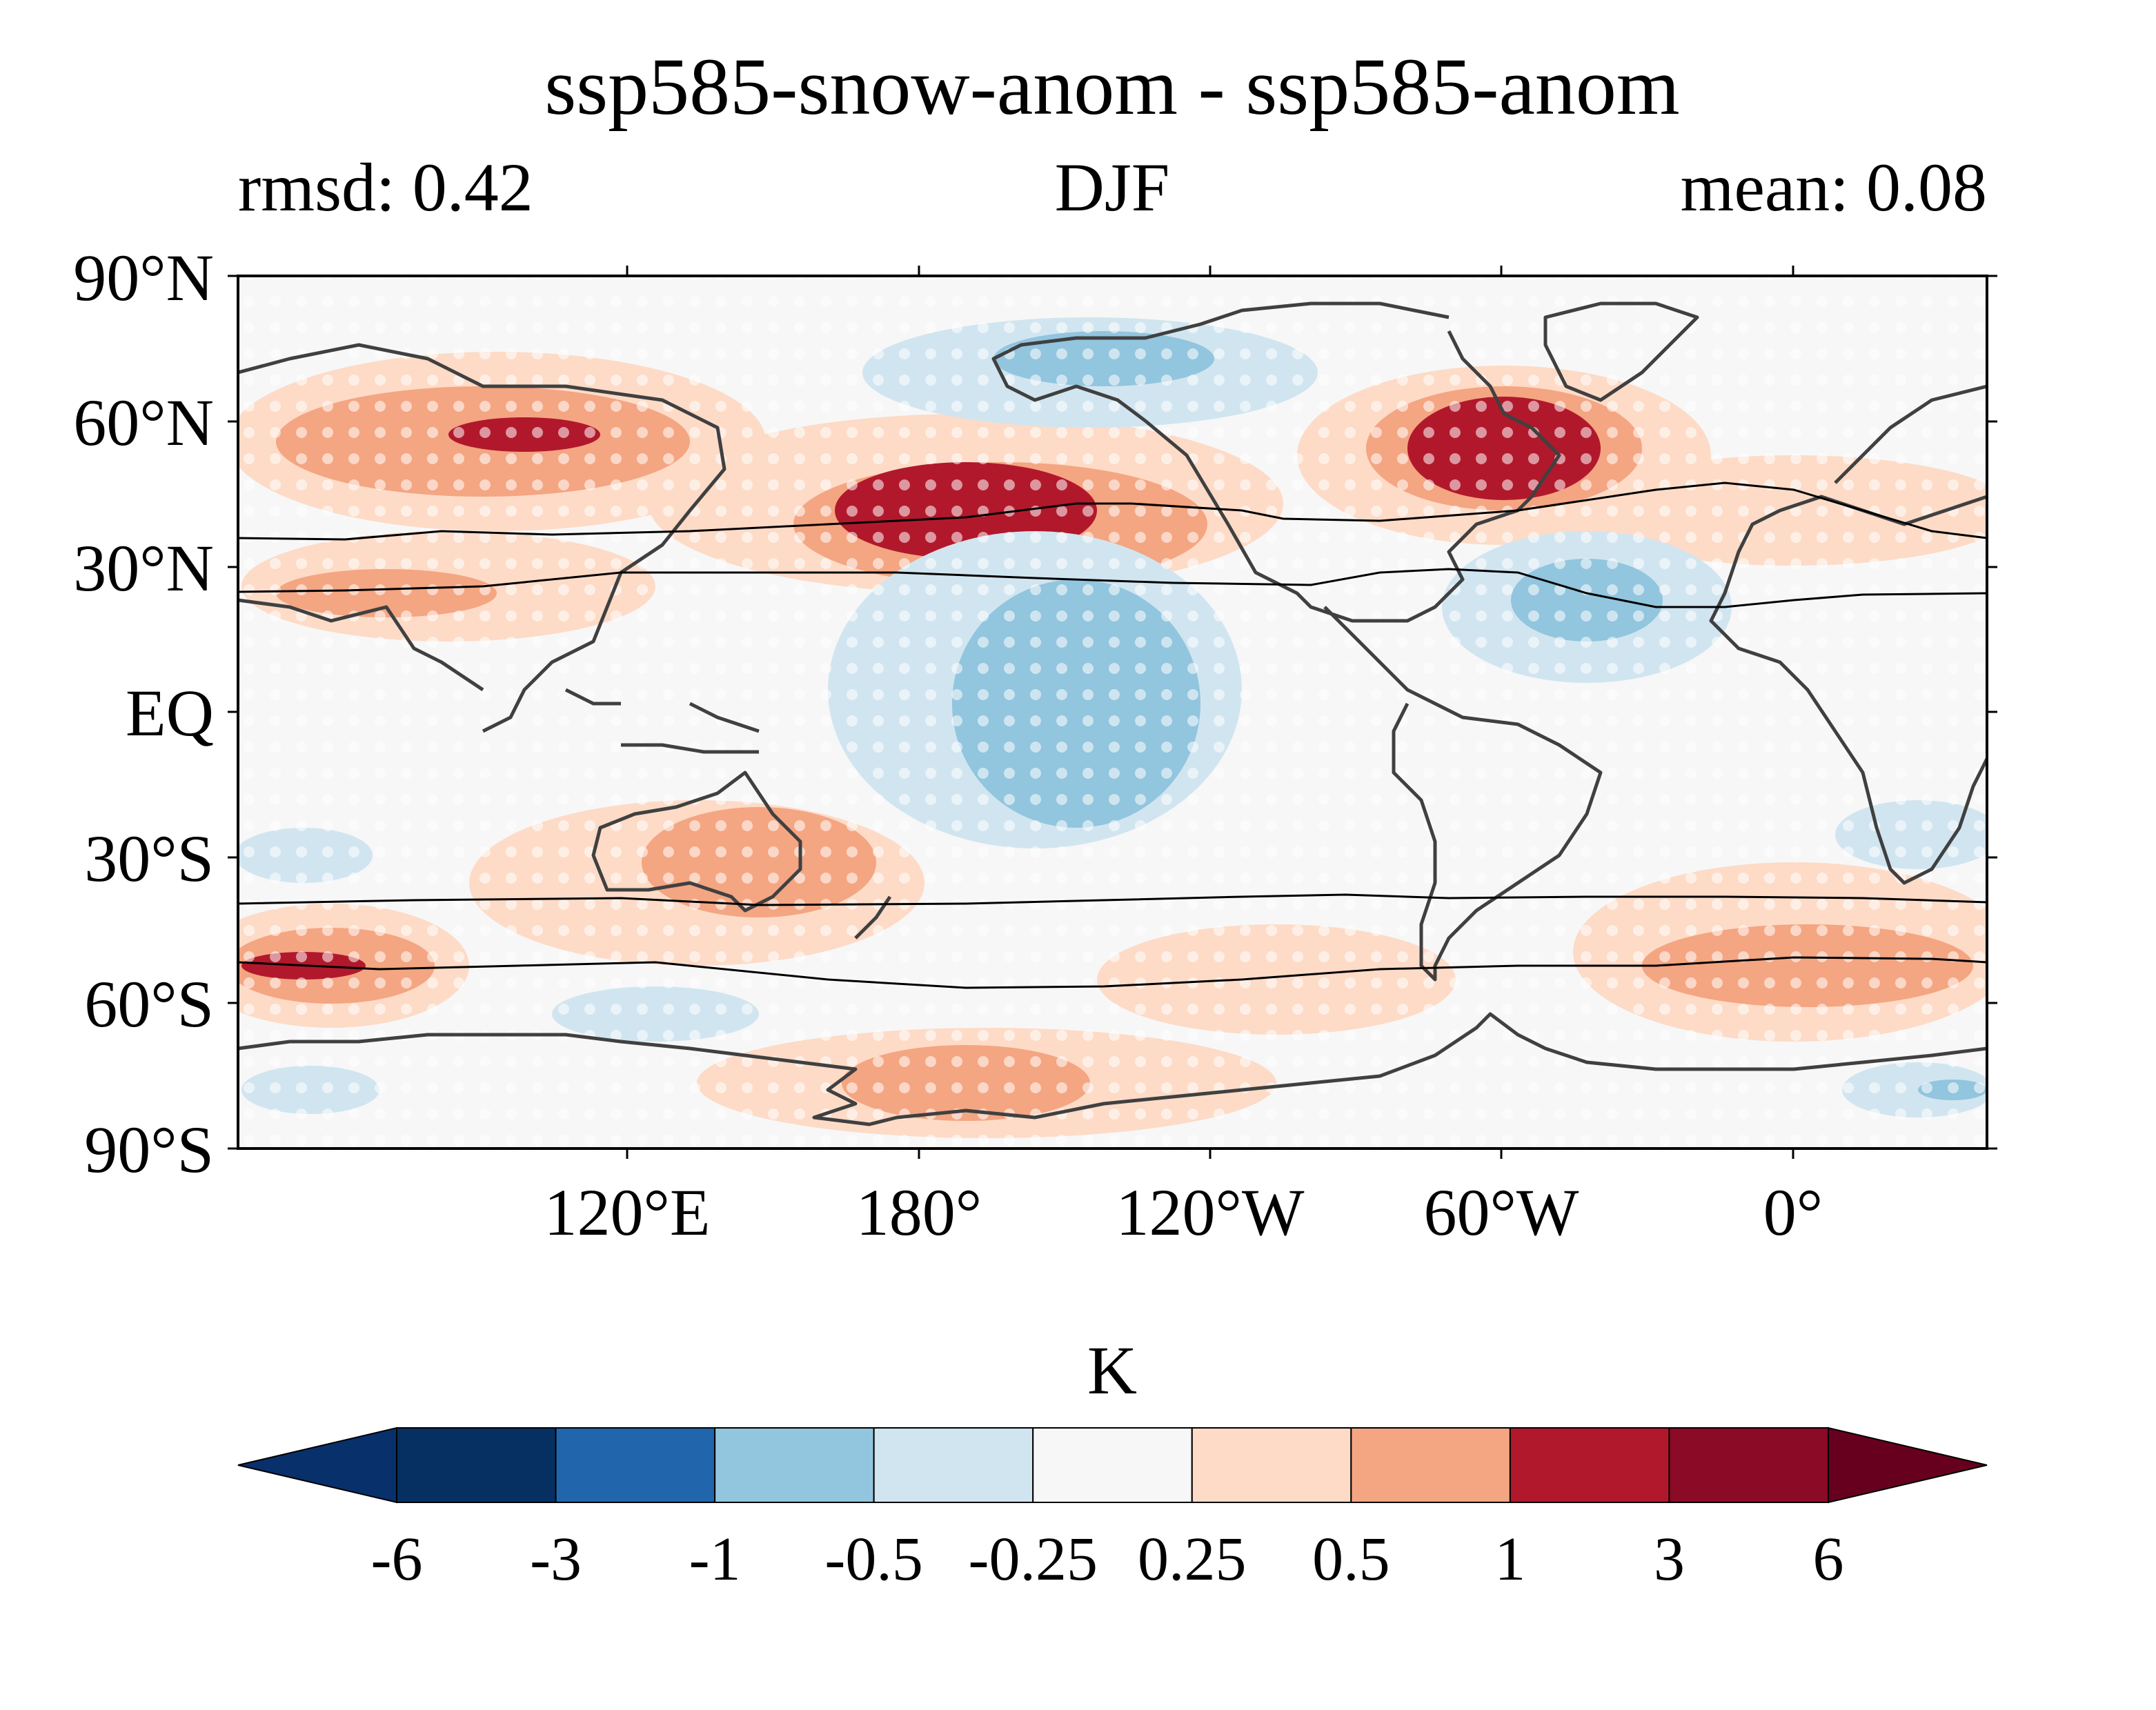  I want to click on lat-label-30s: 30°S, so click(149, 859).